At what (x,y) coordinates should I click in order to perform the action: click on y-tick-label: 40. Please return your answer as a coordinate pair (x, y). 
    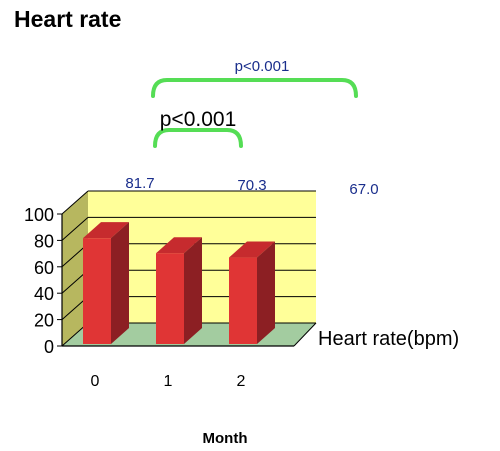
    Looking at the image, I should click on (44, 294).